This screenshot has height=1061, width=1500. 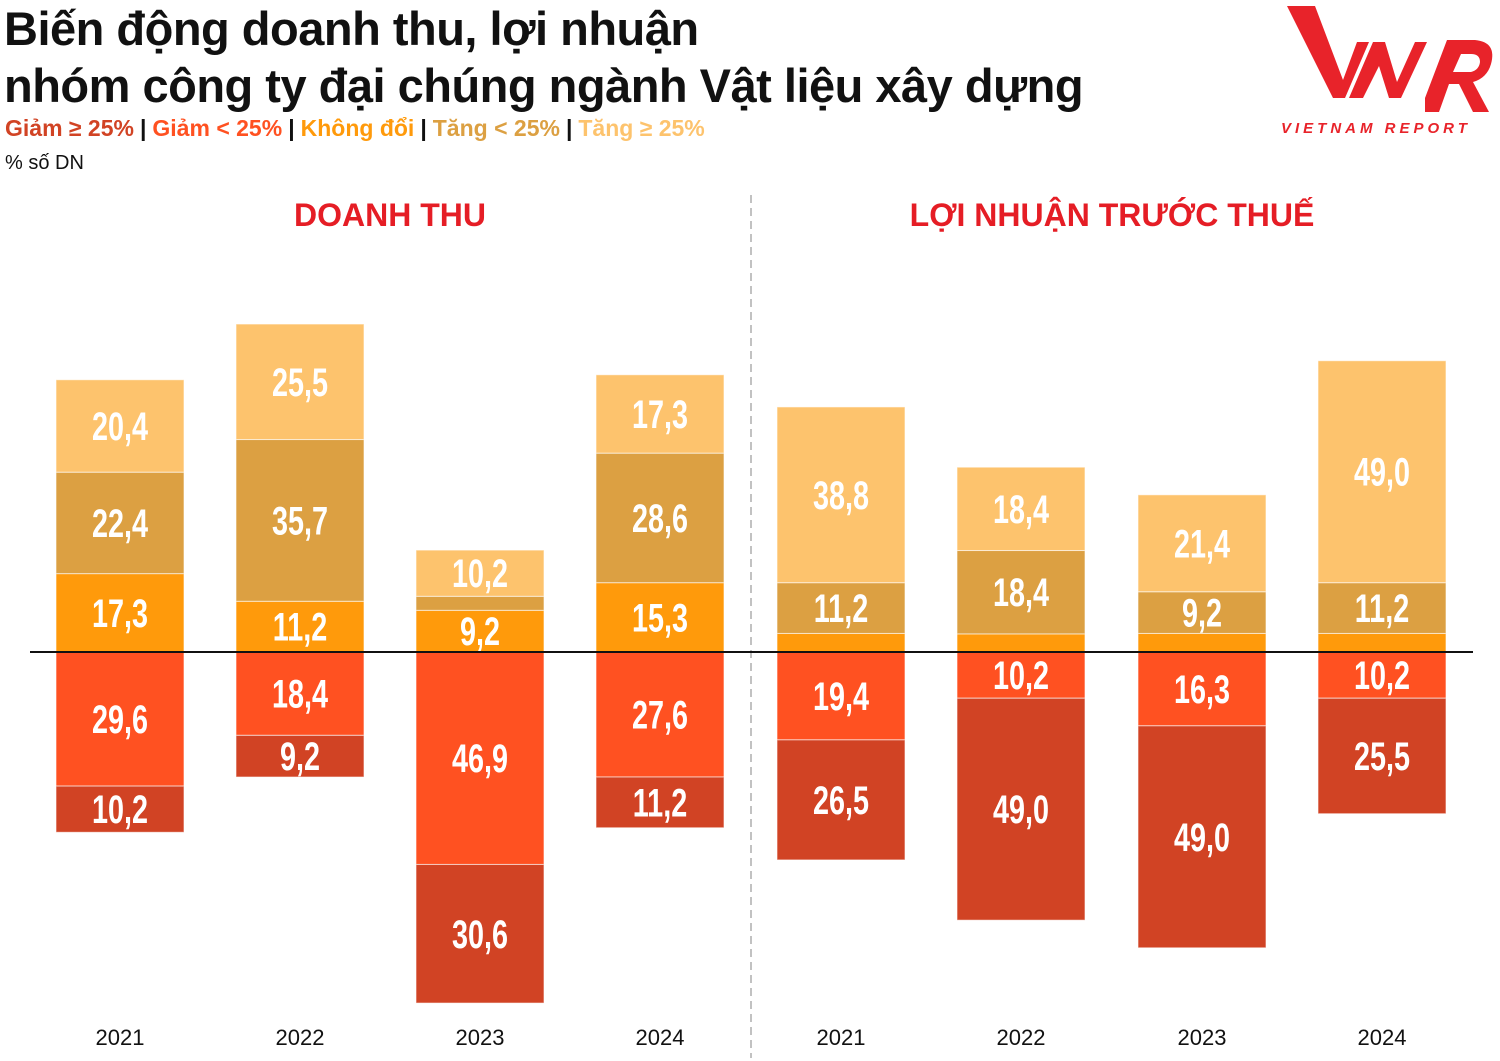 What do you see at coordinates (496, 128) in the screenshot?
I see `legend-item: Tăng < 25%` at bounding box center [496, 128].